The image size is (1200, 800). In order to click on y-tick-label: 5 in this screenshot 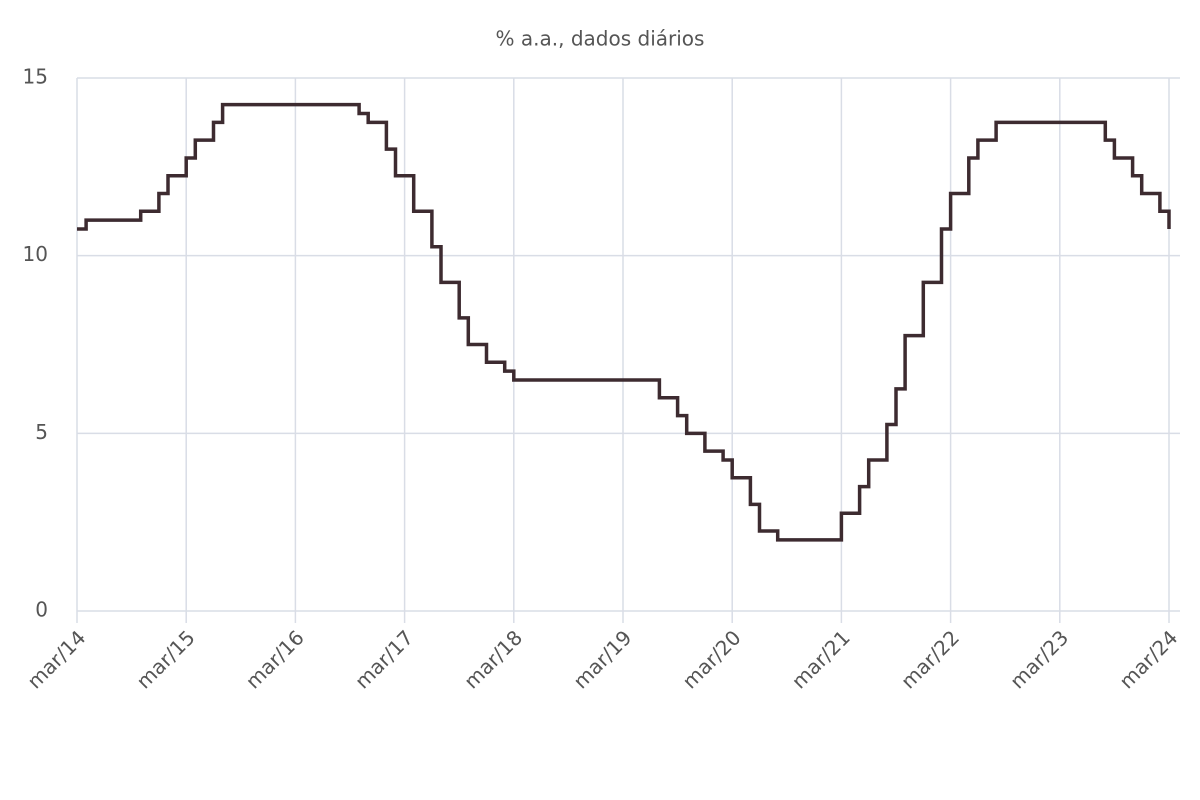, I will do `click(41, 432)`.